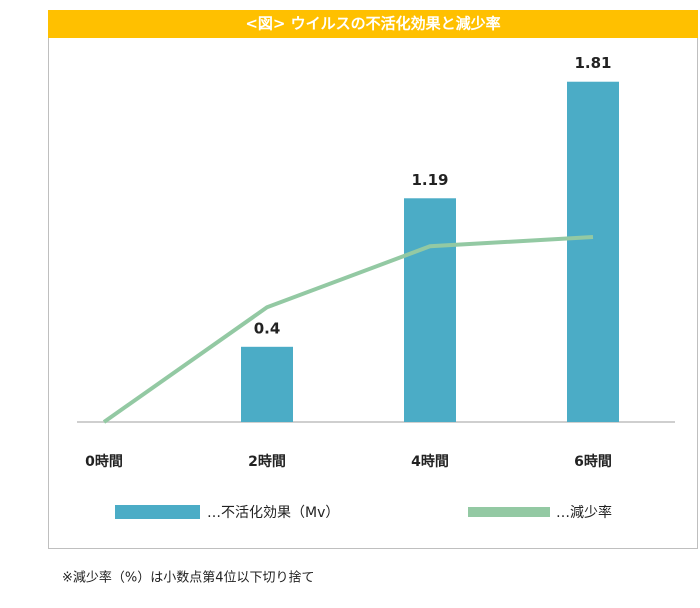 The height and width of the screenshot is (608, 700). I want to click on x-tick-label: 0時間, so click(104, 461).